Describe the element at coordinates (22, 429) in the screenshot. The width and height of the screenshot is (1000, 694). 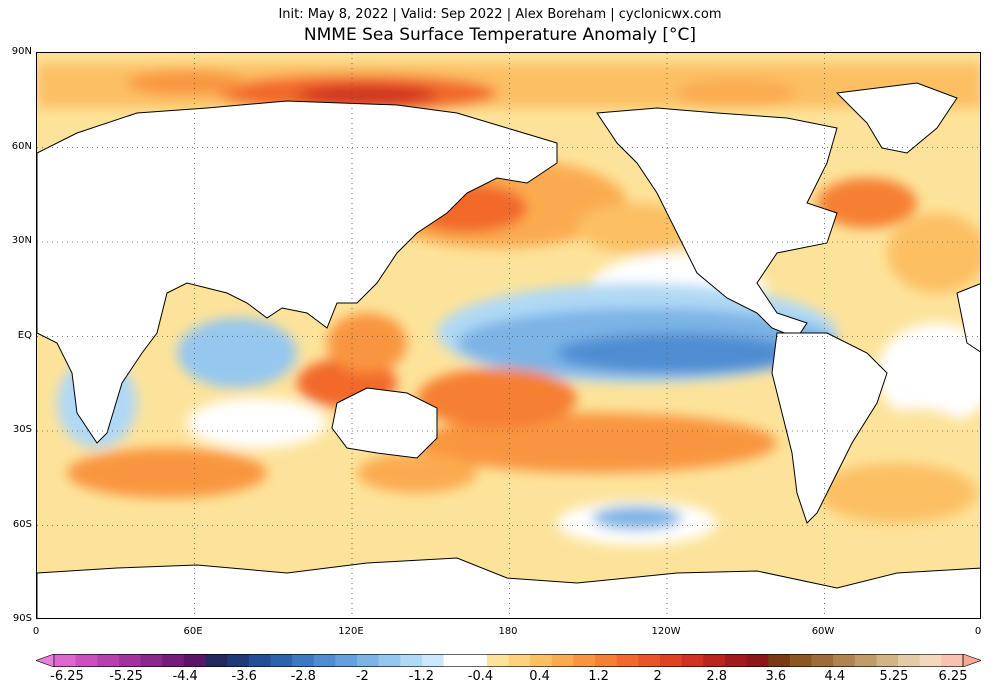
I see `lat-label-30s: 30S` at that location.